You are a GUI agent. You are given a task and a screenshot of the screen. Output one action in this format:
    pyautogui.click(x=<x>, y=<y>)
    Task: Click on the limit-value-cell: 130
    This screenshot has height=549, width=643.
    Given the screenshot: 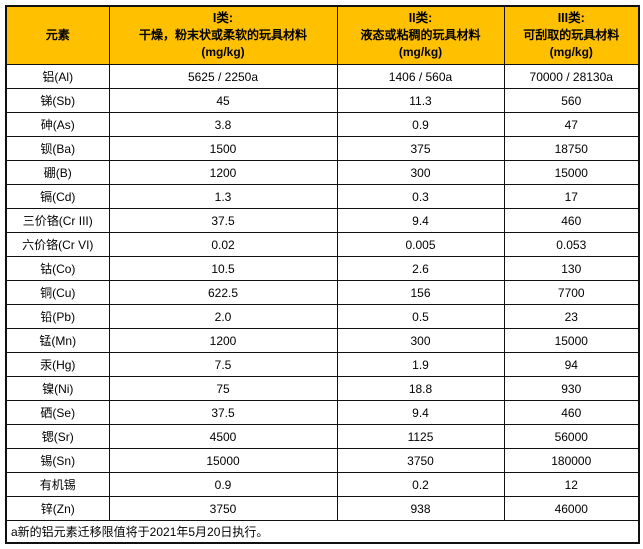 What is the action you would take?
    pyautogui.click(x=571, y=268)
    